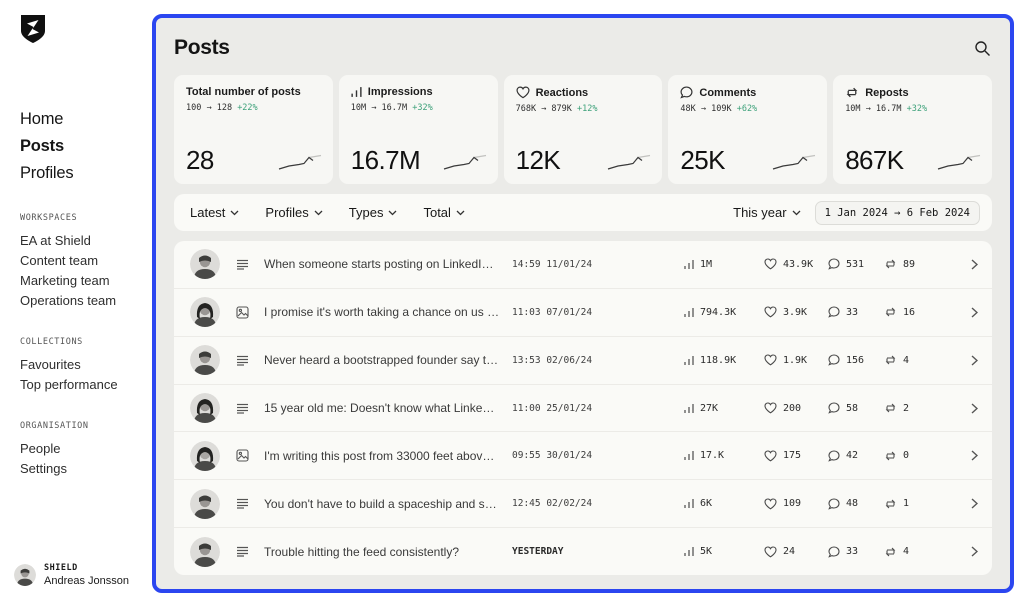 The image size is (1024, 601). Describe the element at coordinates (400, 92) in the screenshot. I see `stat-label: Impressions` at that location.